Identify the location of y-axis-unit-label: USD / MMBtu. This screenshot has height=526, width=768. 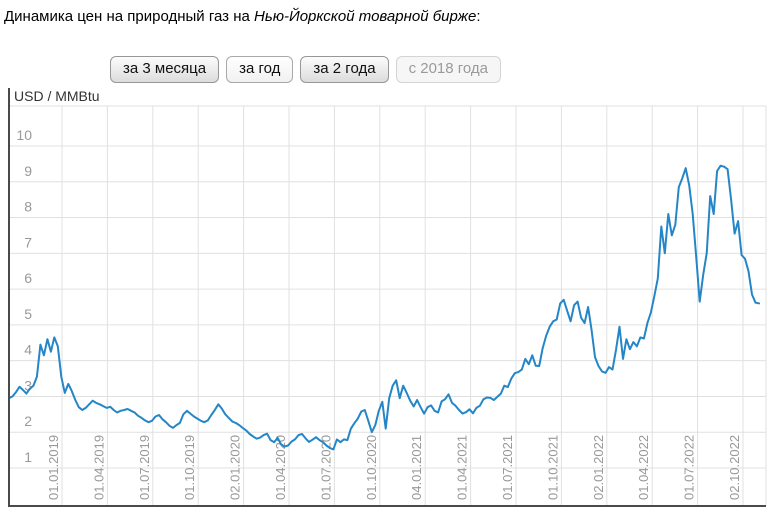
(57, 96).